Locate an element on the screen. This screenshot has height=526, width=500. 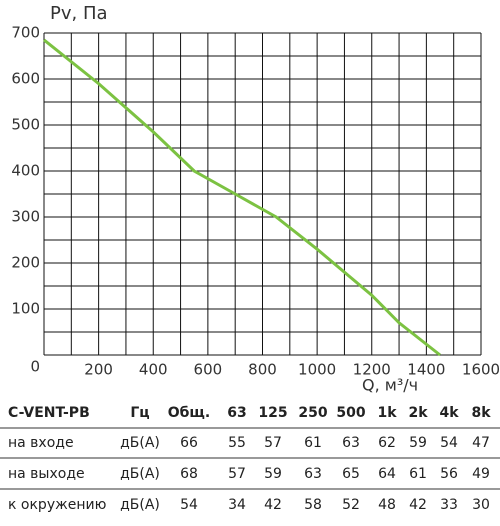
table-cell: 65 is located at coordinates (351, 474).